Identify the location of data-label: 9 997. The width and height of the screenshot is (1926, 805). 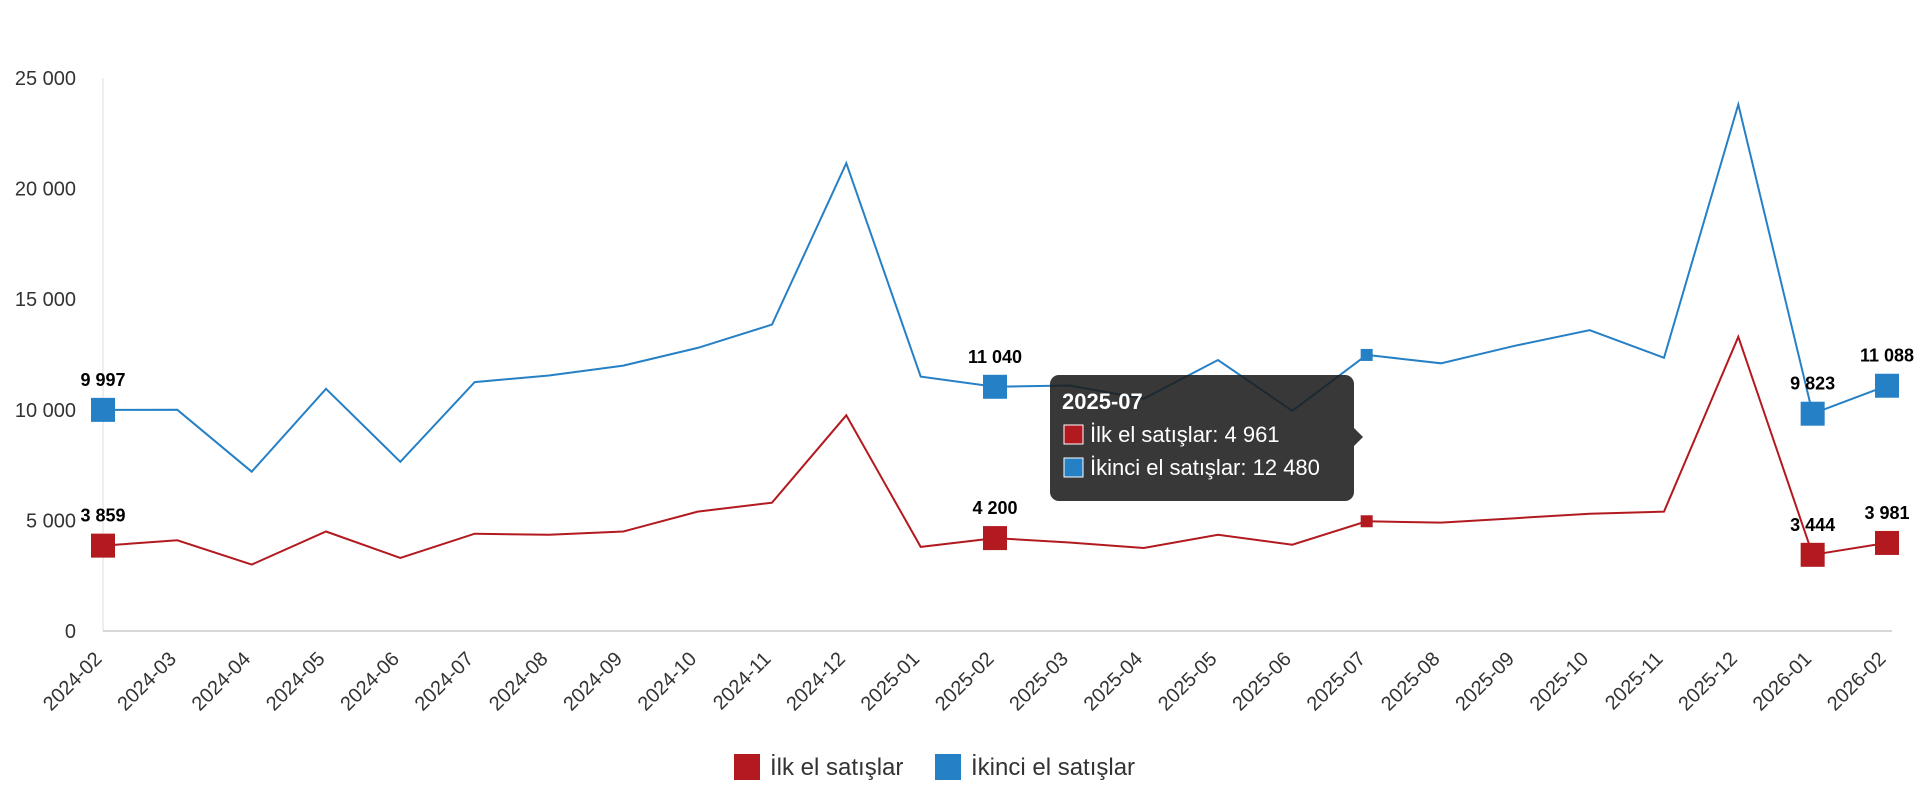
(102, 380).